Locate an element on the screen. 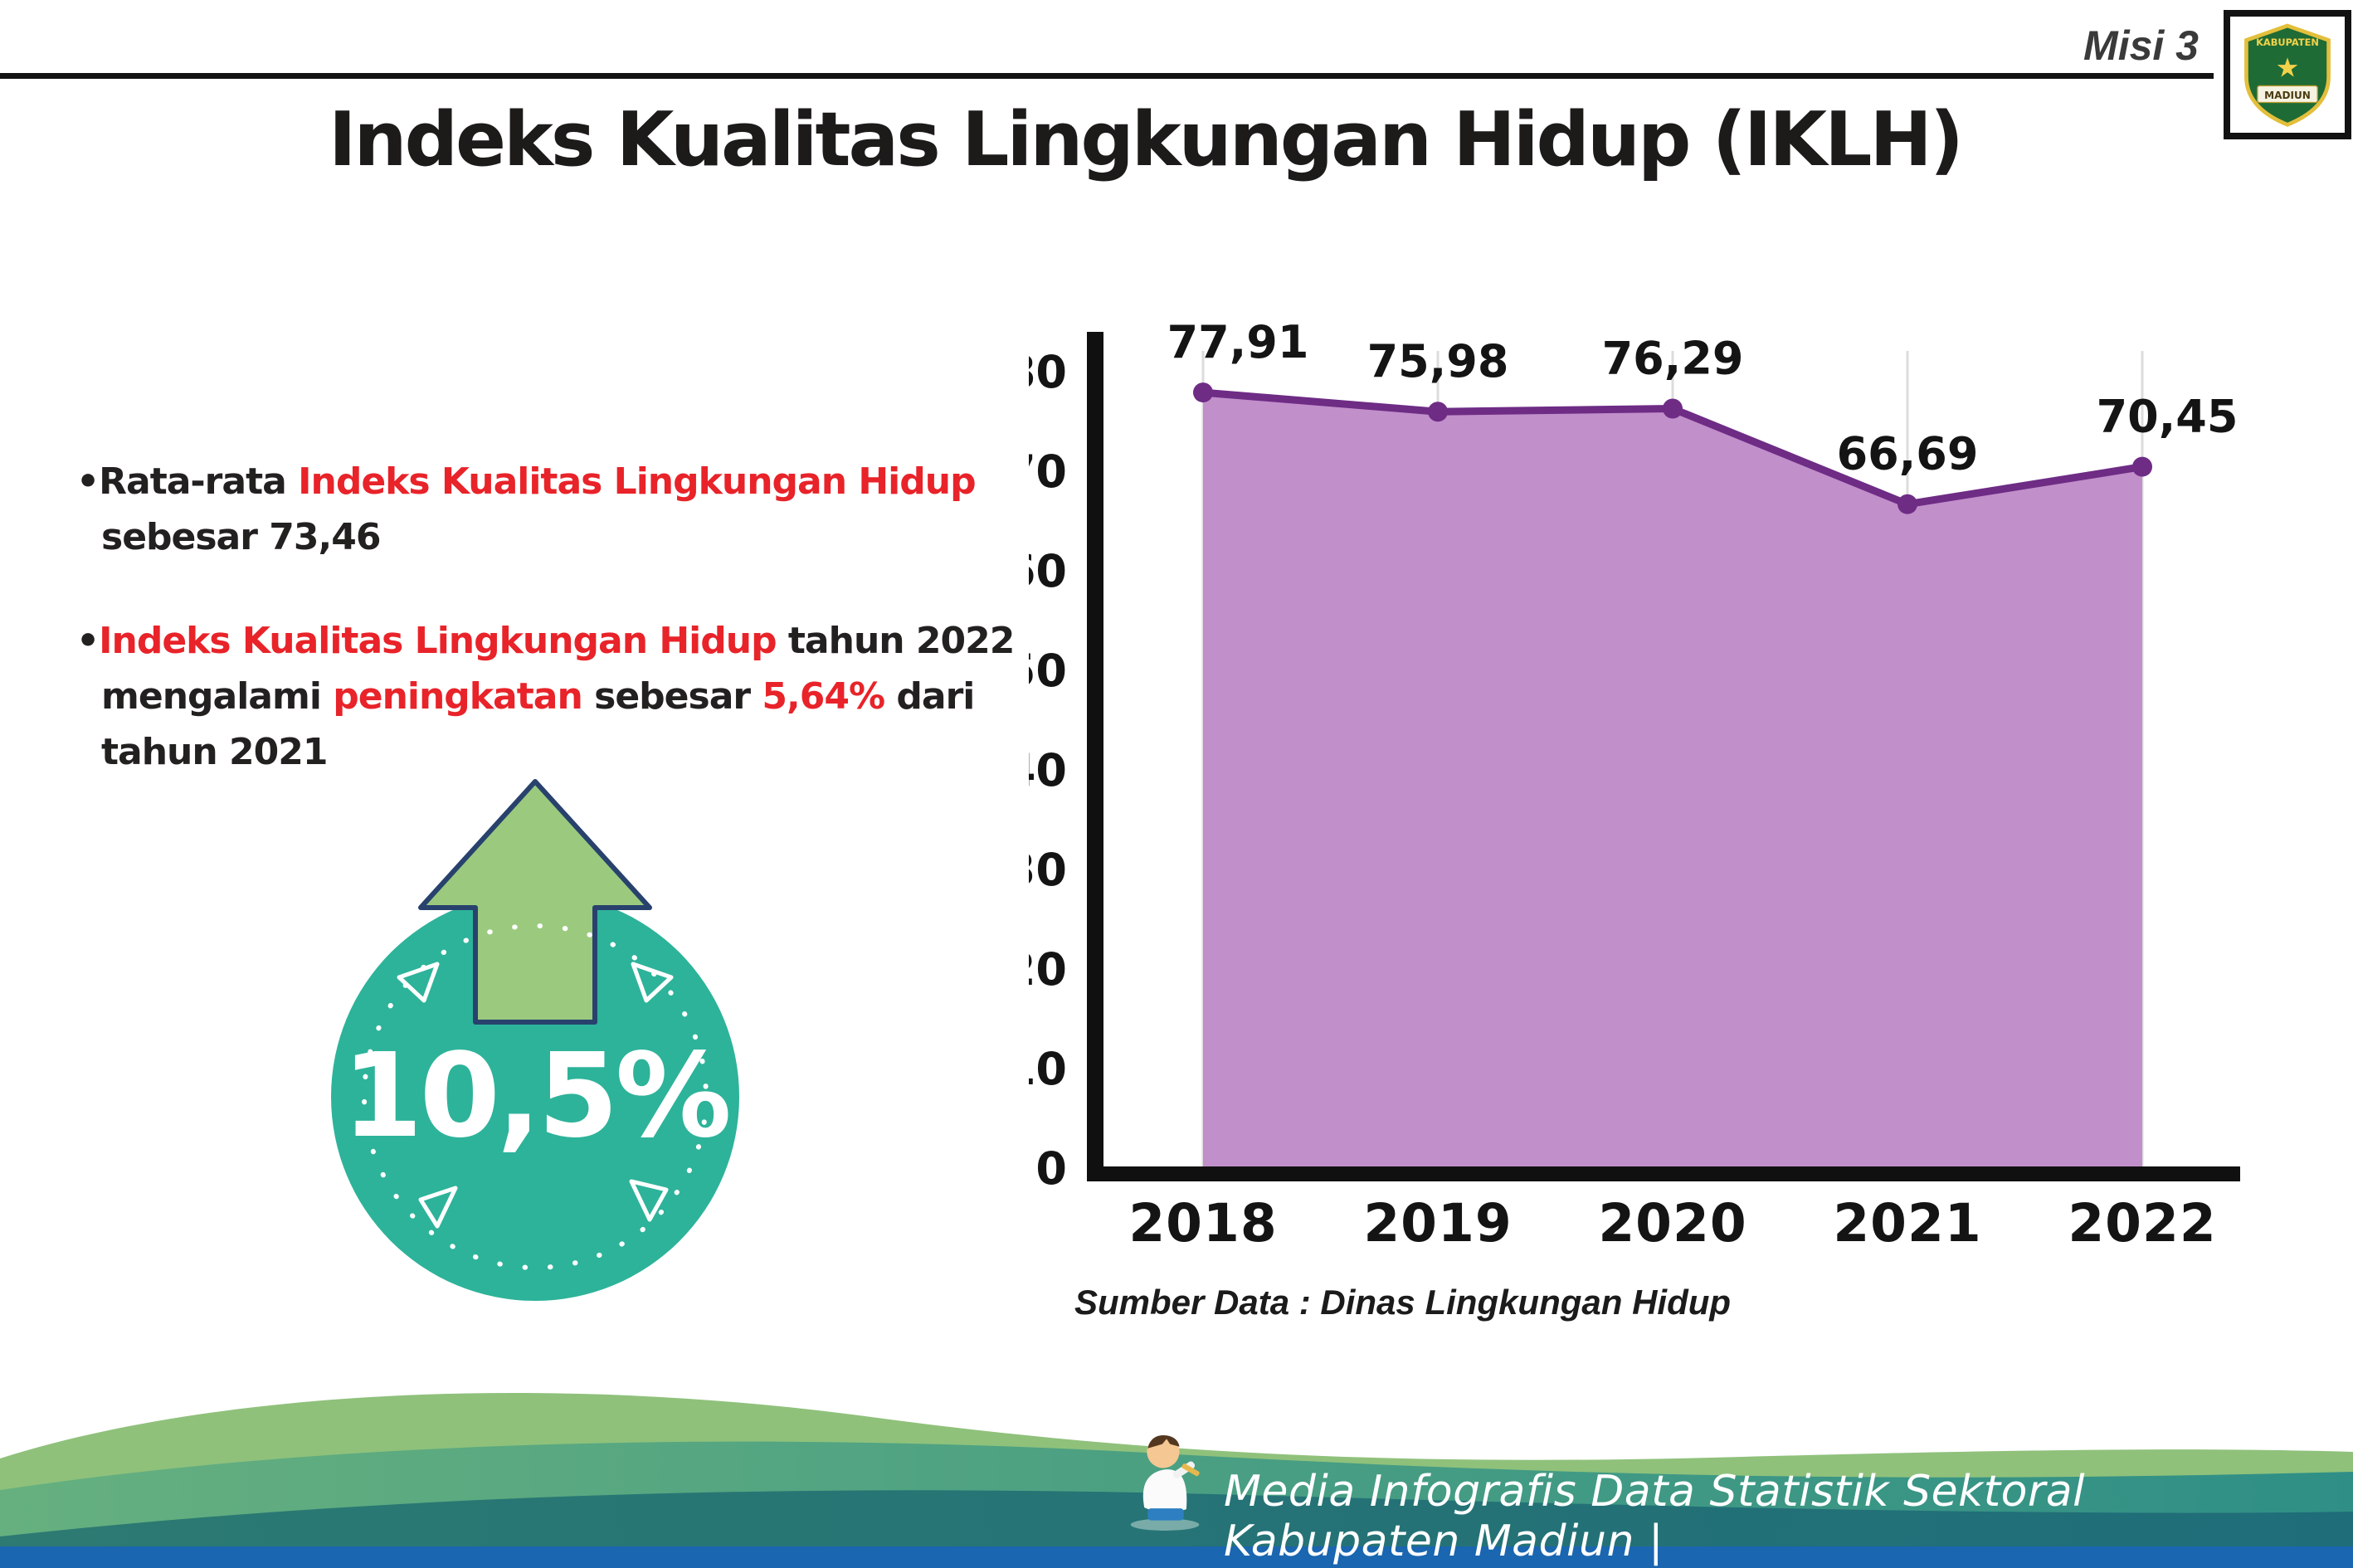  arrow-up-icon is located at coordinates (535, 902).